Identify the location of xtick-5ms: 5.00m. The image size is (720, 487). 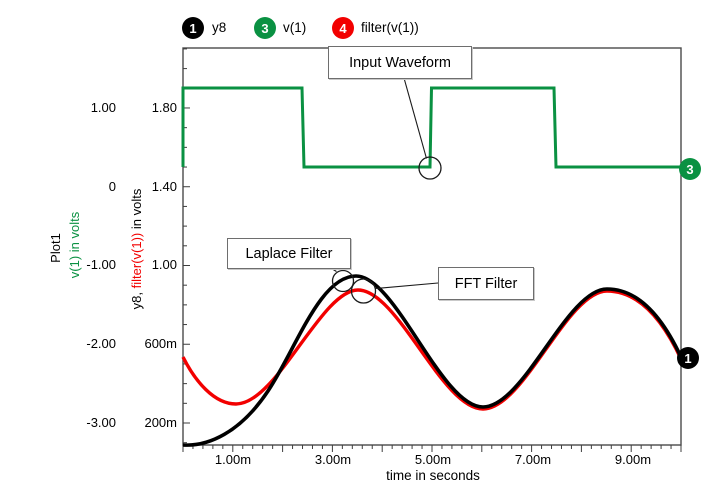
(433, 459).